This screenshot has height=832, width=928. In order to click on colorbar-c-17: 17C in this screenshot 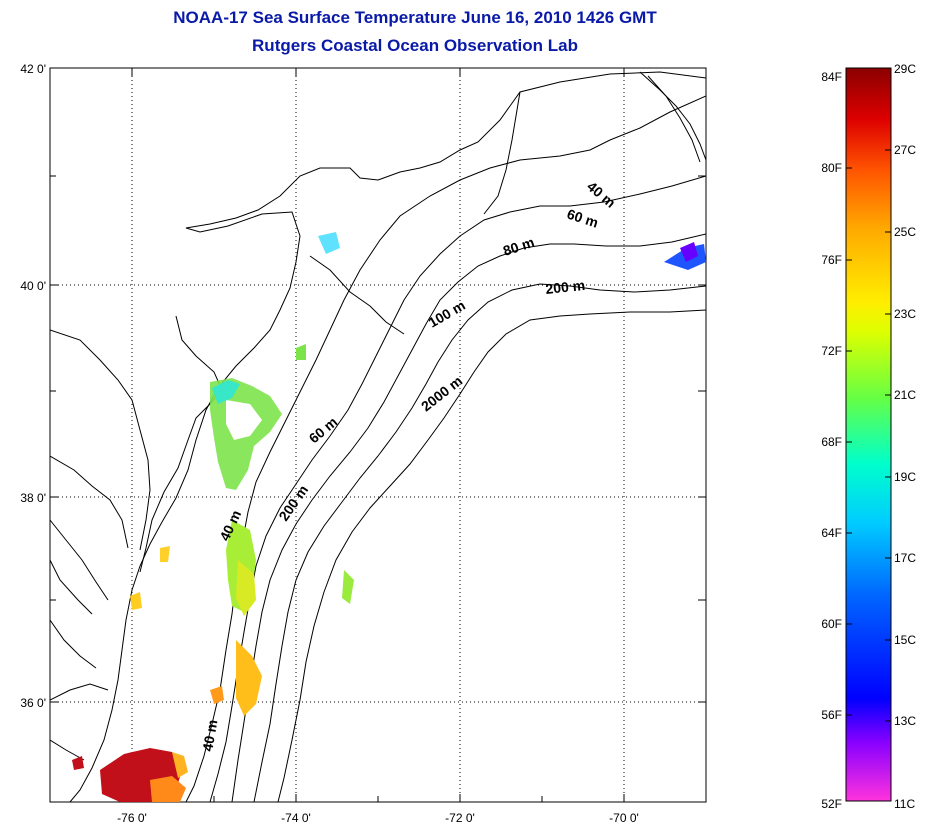, I will do `click(905, 558)`.